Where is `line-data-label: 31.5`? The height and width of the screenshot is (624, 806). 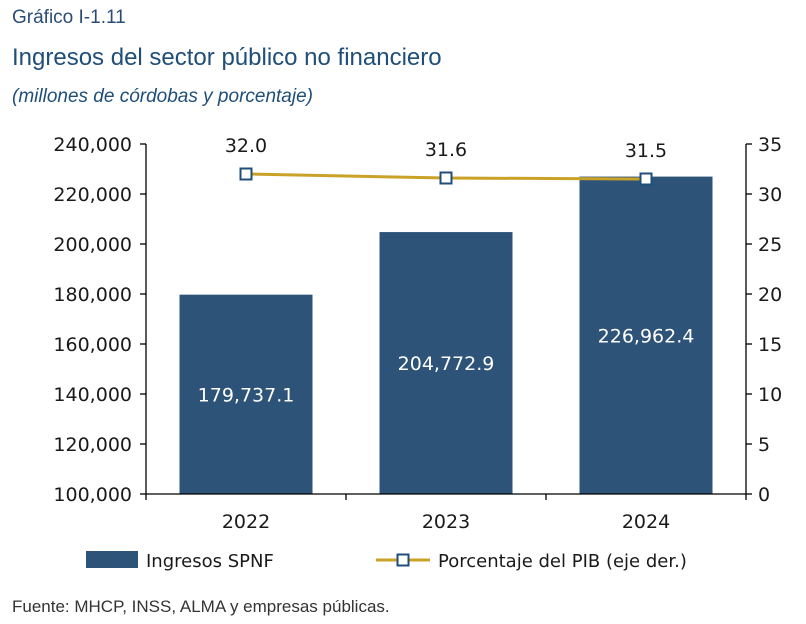
line-data-label: 31.5 is located at coordinates (646, 151).